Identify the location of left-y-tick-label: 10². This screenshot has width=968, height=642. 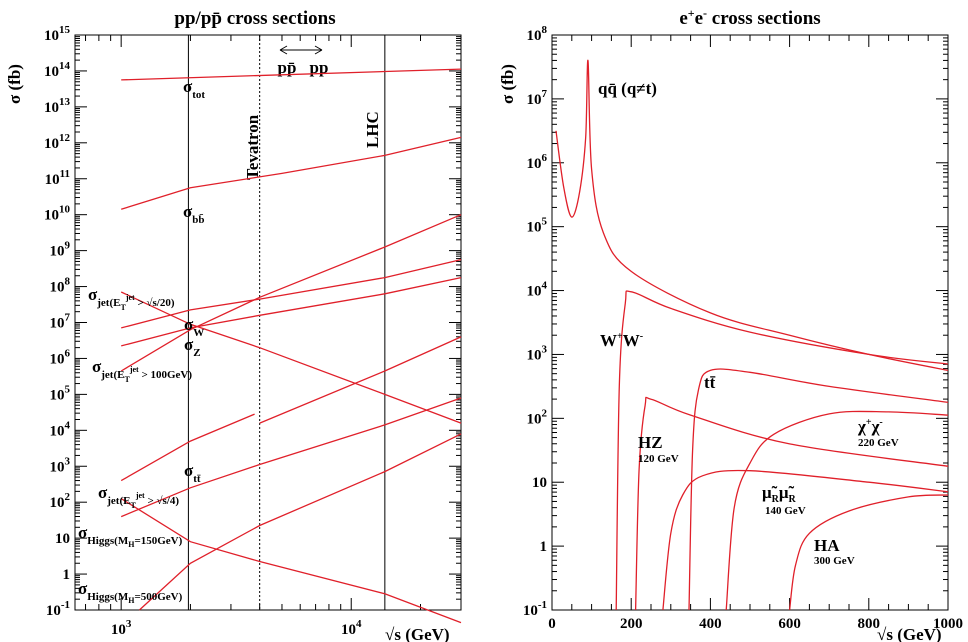
(60, 501).